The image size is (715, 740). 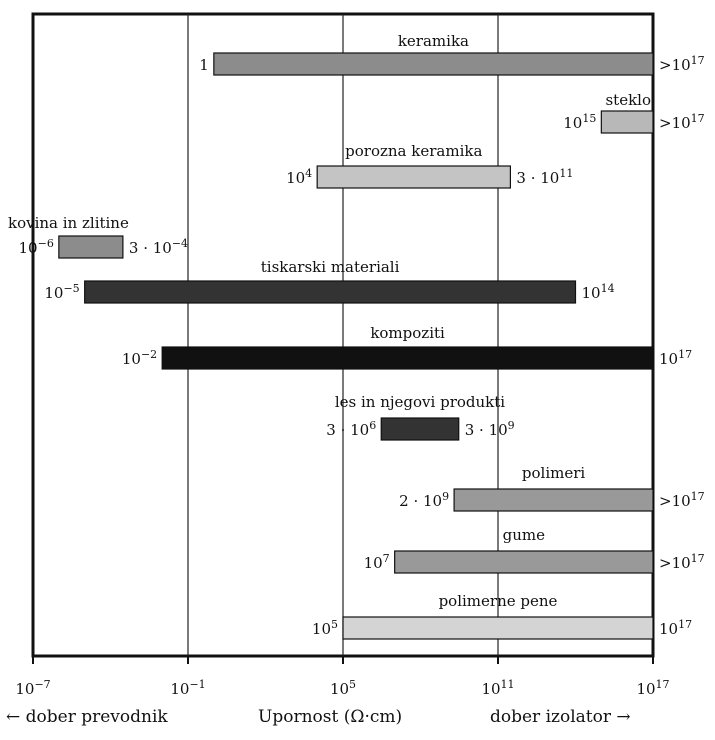 What do you see at coordinates (377, 562) in the screenshot?
I see `bar-start-label: 107` at bounding box center [377, 562].